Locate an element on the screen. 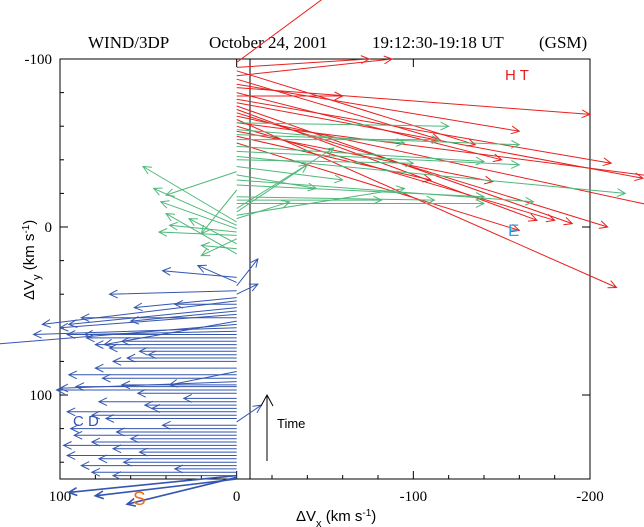 This screenshot has width=644, height=527. label-e: E is located at coordinates (513, 230).